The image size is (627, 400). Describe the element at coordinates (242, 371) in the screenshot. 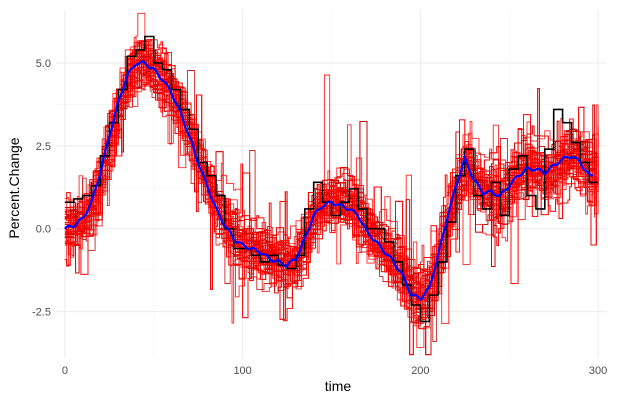

I see `x-tick-label: 100` at that location.